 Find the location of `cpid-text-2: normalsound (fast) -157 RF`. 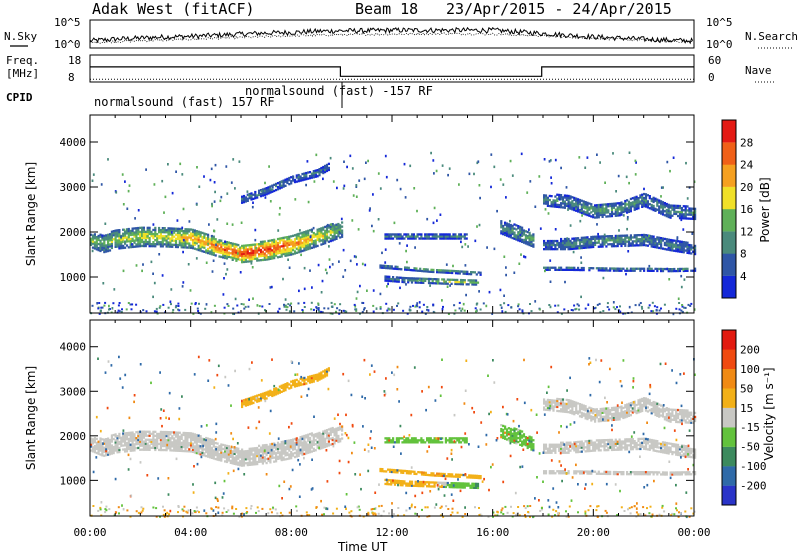

cpid-text-2: normalsound (fast) -157 RF is located at coordinates (339, 91).